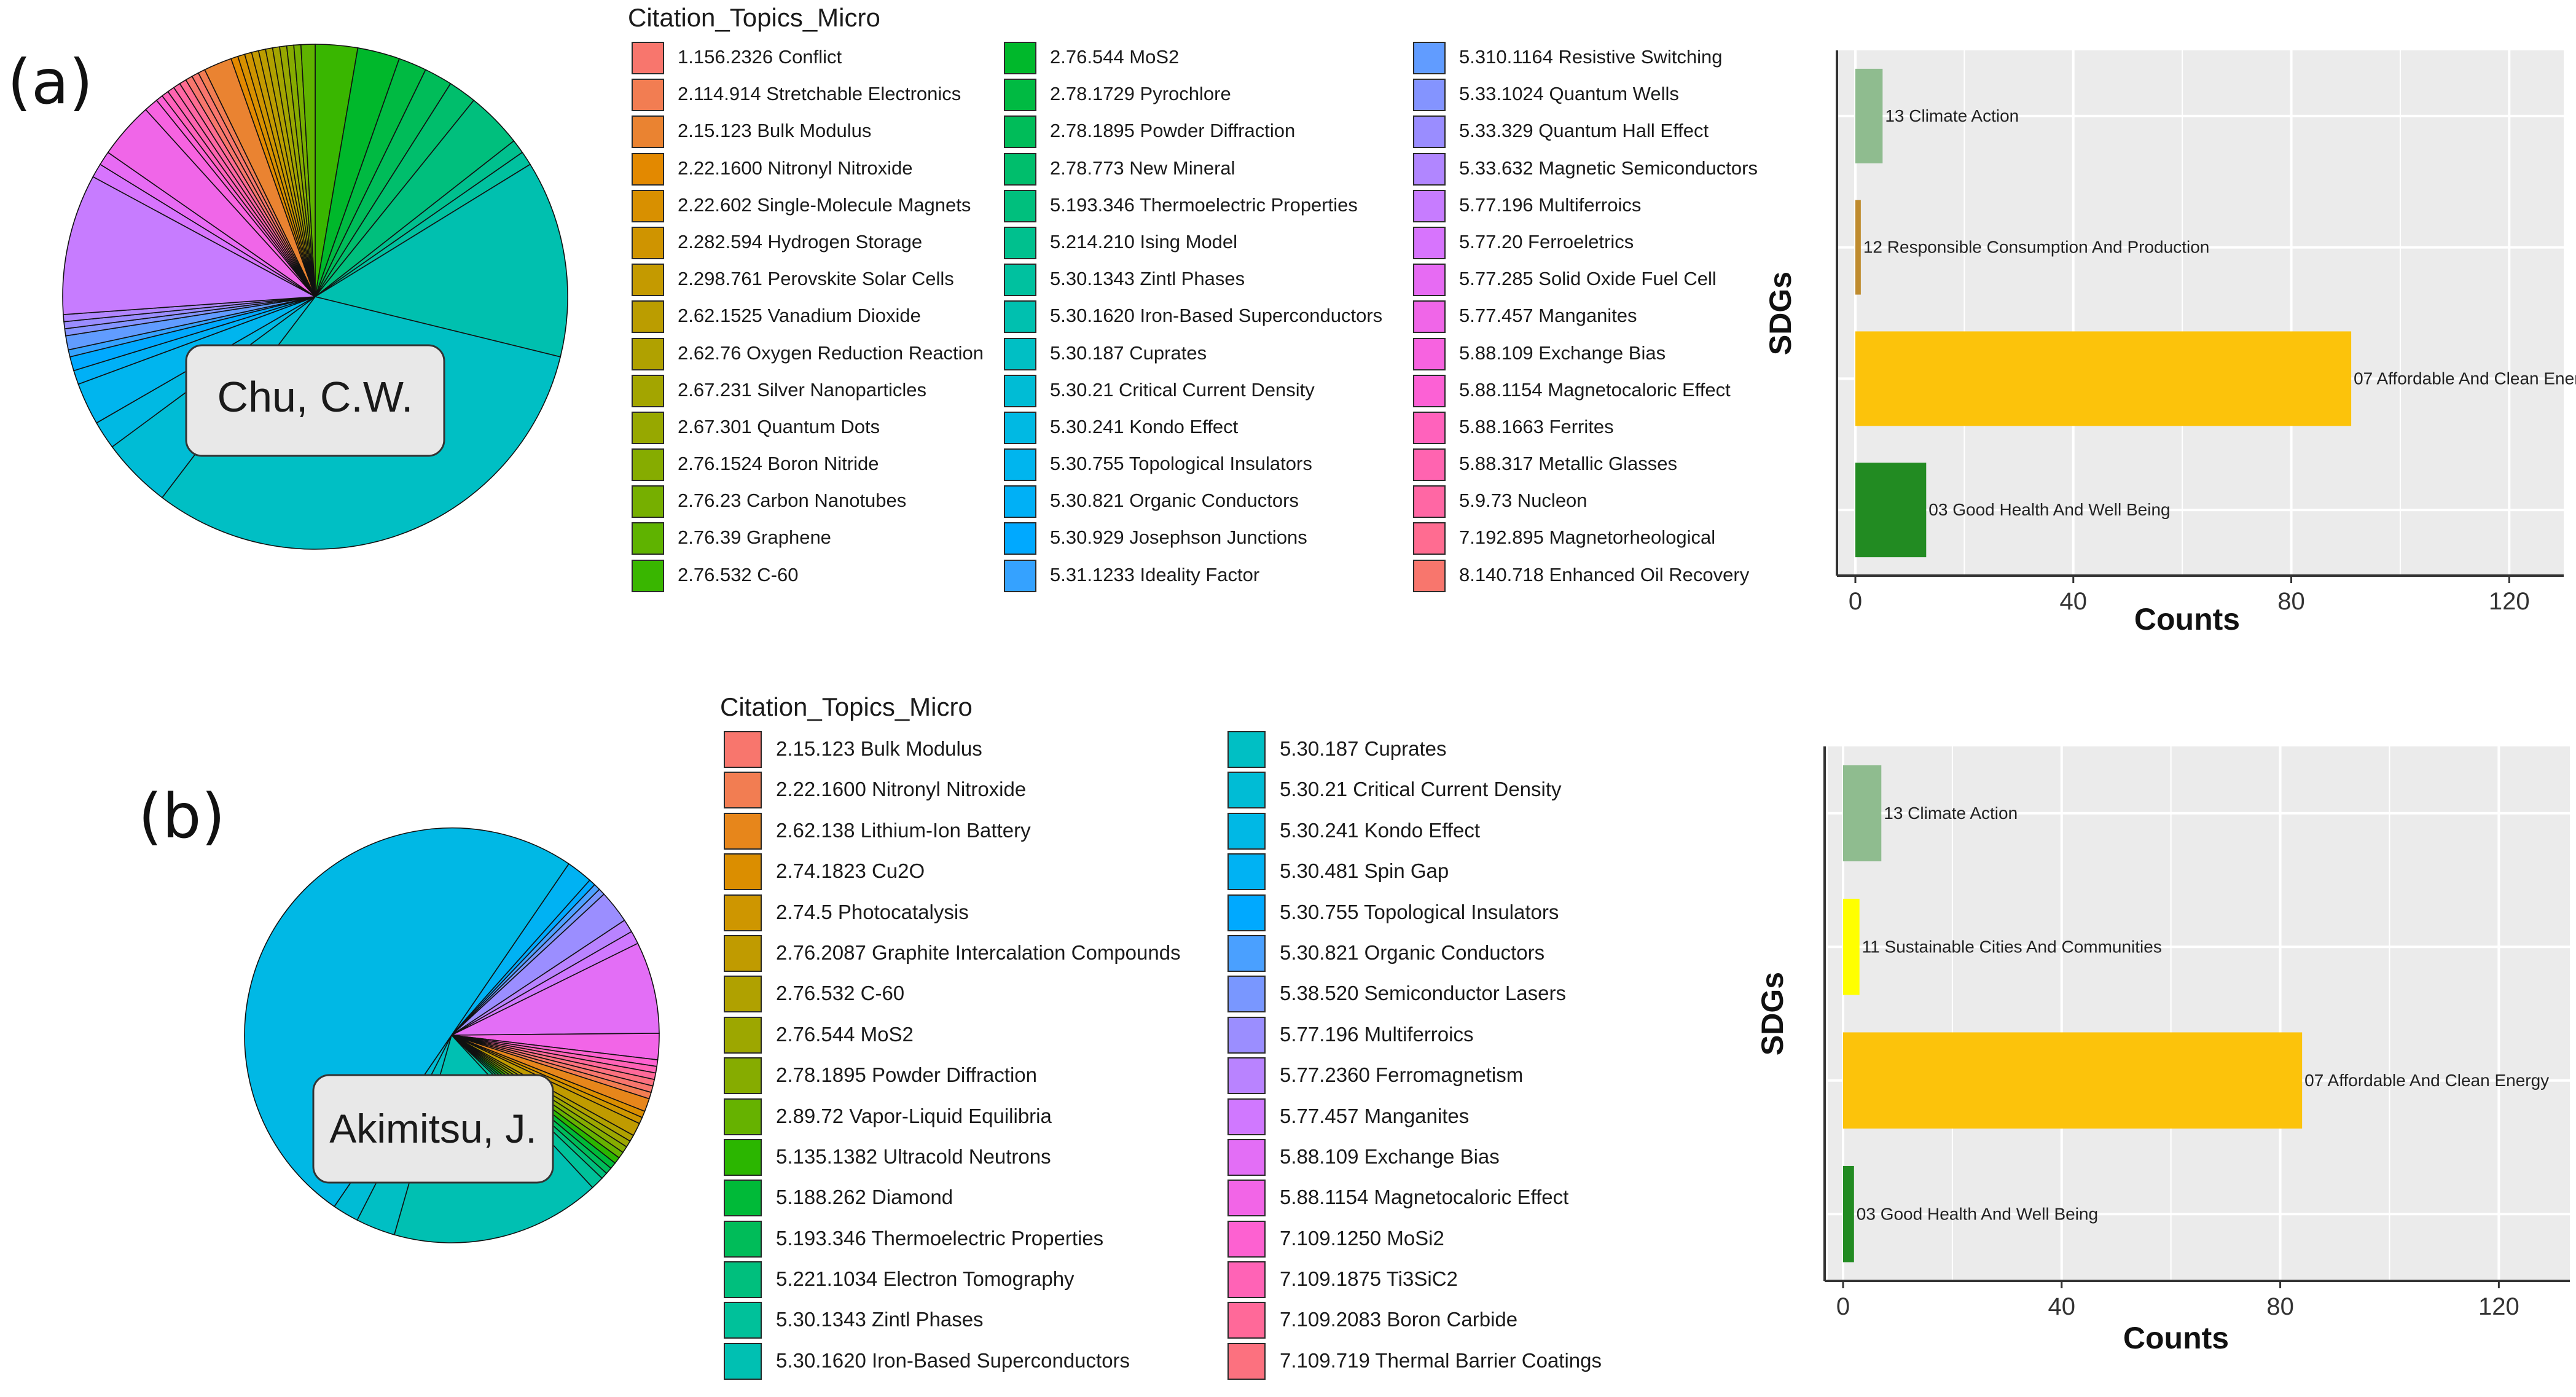 This screenshot has height=1397, width=2576. What do you see at coordinates (831, 353) in the screenshot?
I see `legend-label: 2.62.76 Oxygen Reduction Reaction` at bounding box center [831, 353].